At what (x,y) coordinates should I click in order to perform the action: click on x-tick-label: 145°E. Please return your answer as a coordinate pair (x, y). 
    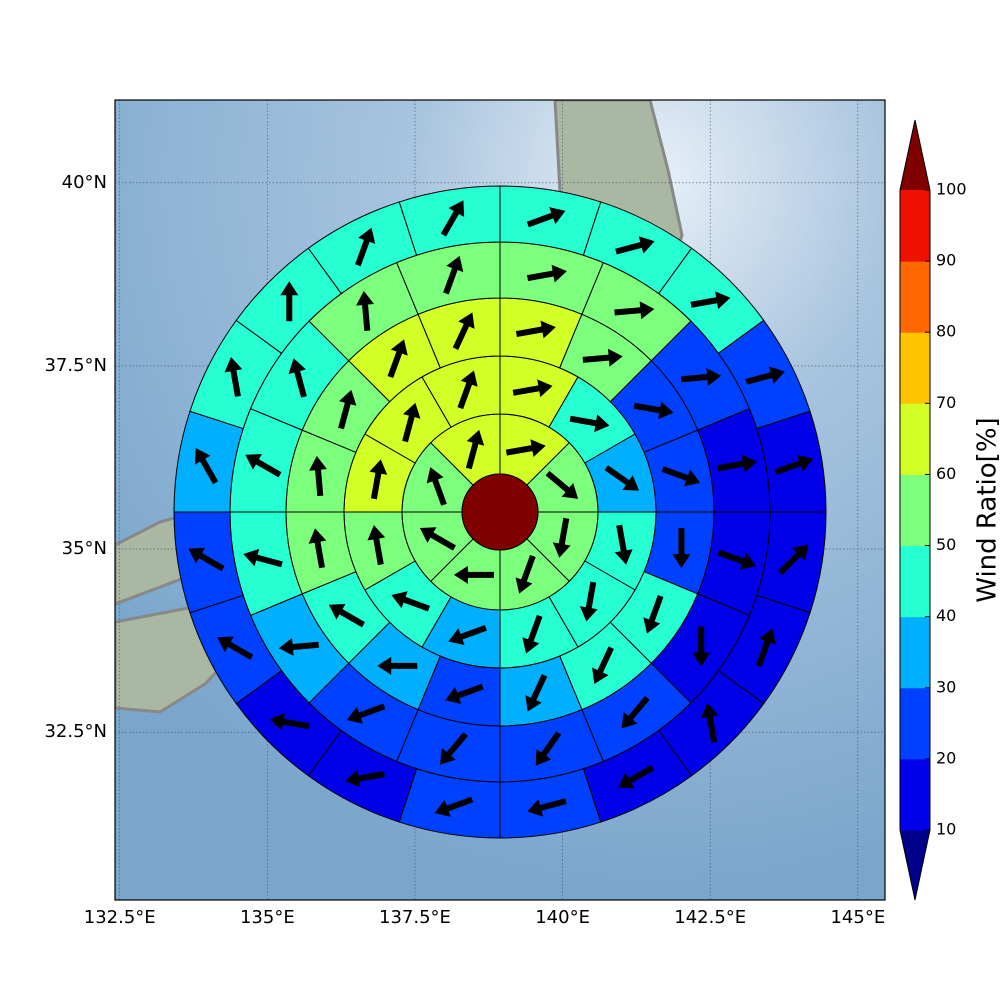
    Looking at the image, I should click on (857, 917).